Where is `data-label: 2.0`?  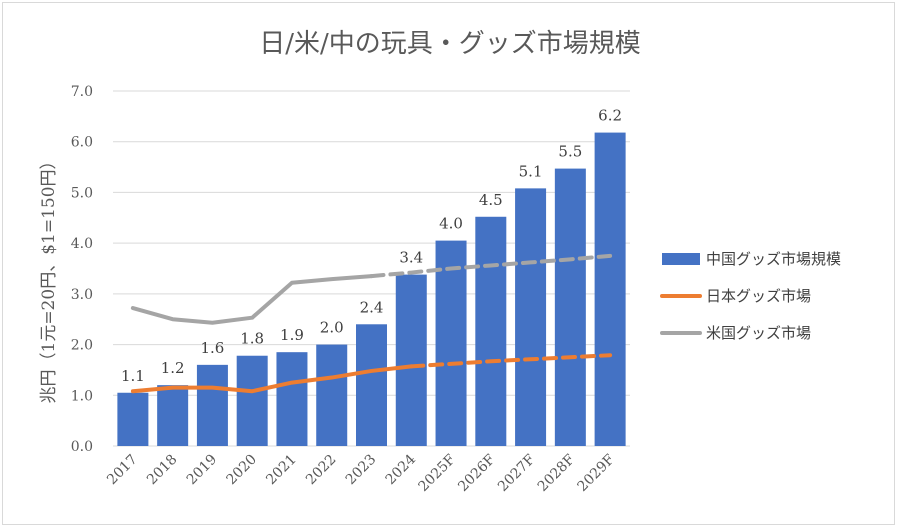 data-label: 2.0 is located at coordinates (332, 328).